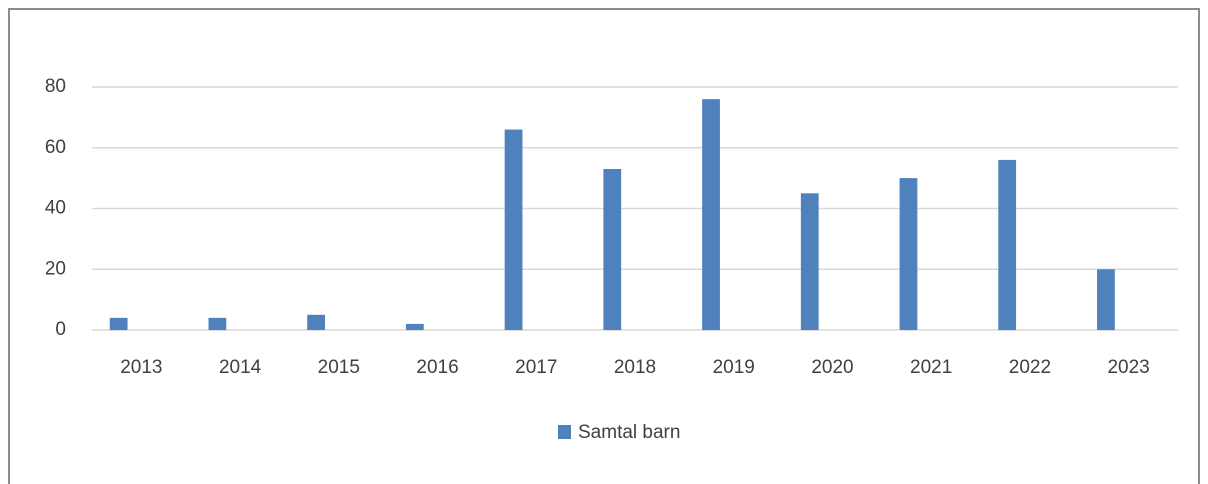  What do you see at coordinates (931, 367) in the screenshot?
I see `x-tick-label: 2021` at bounding box center [931, 367].